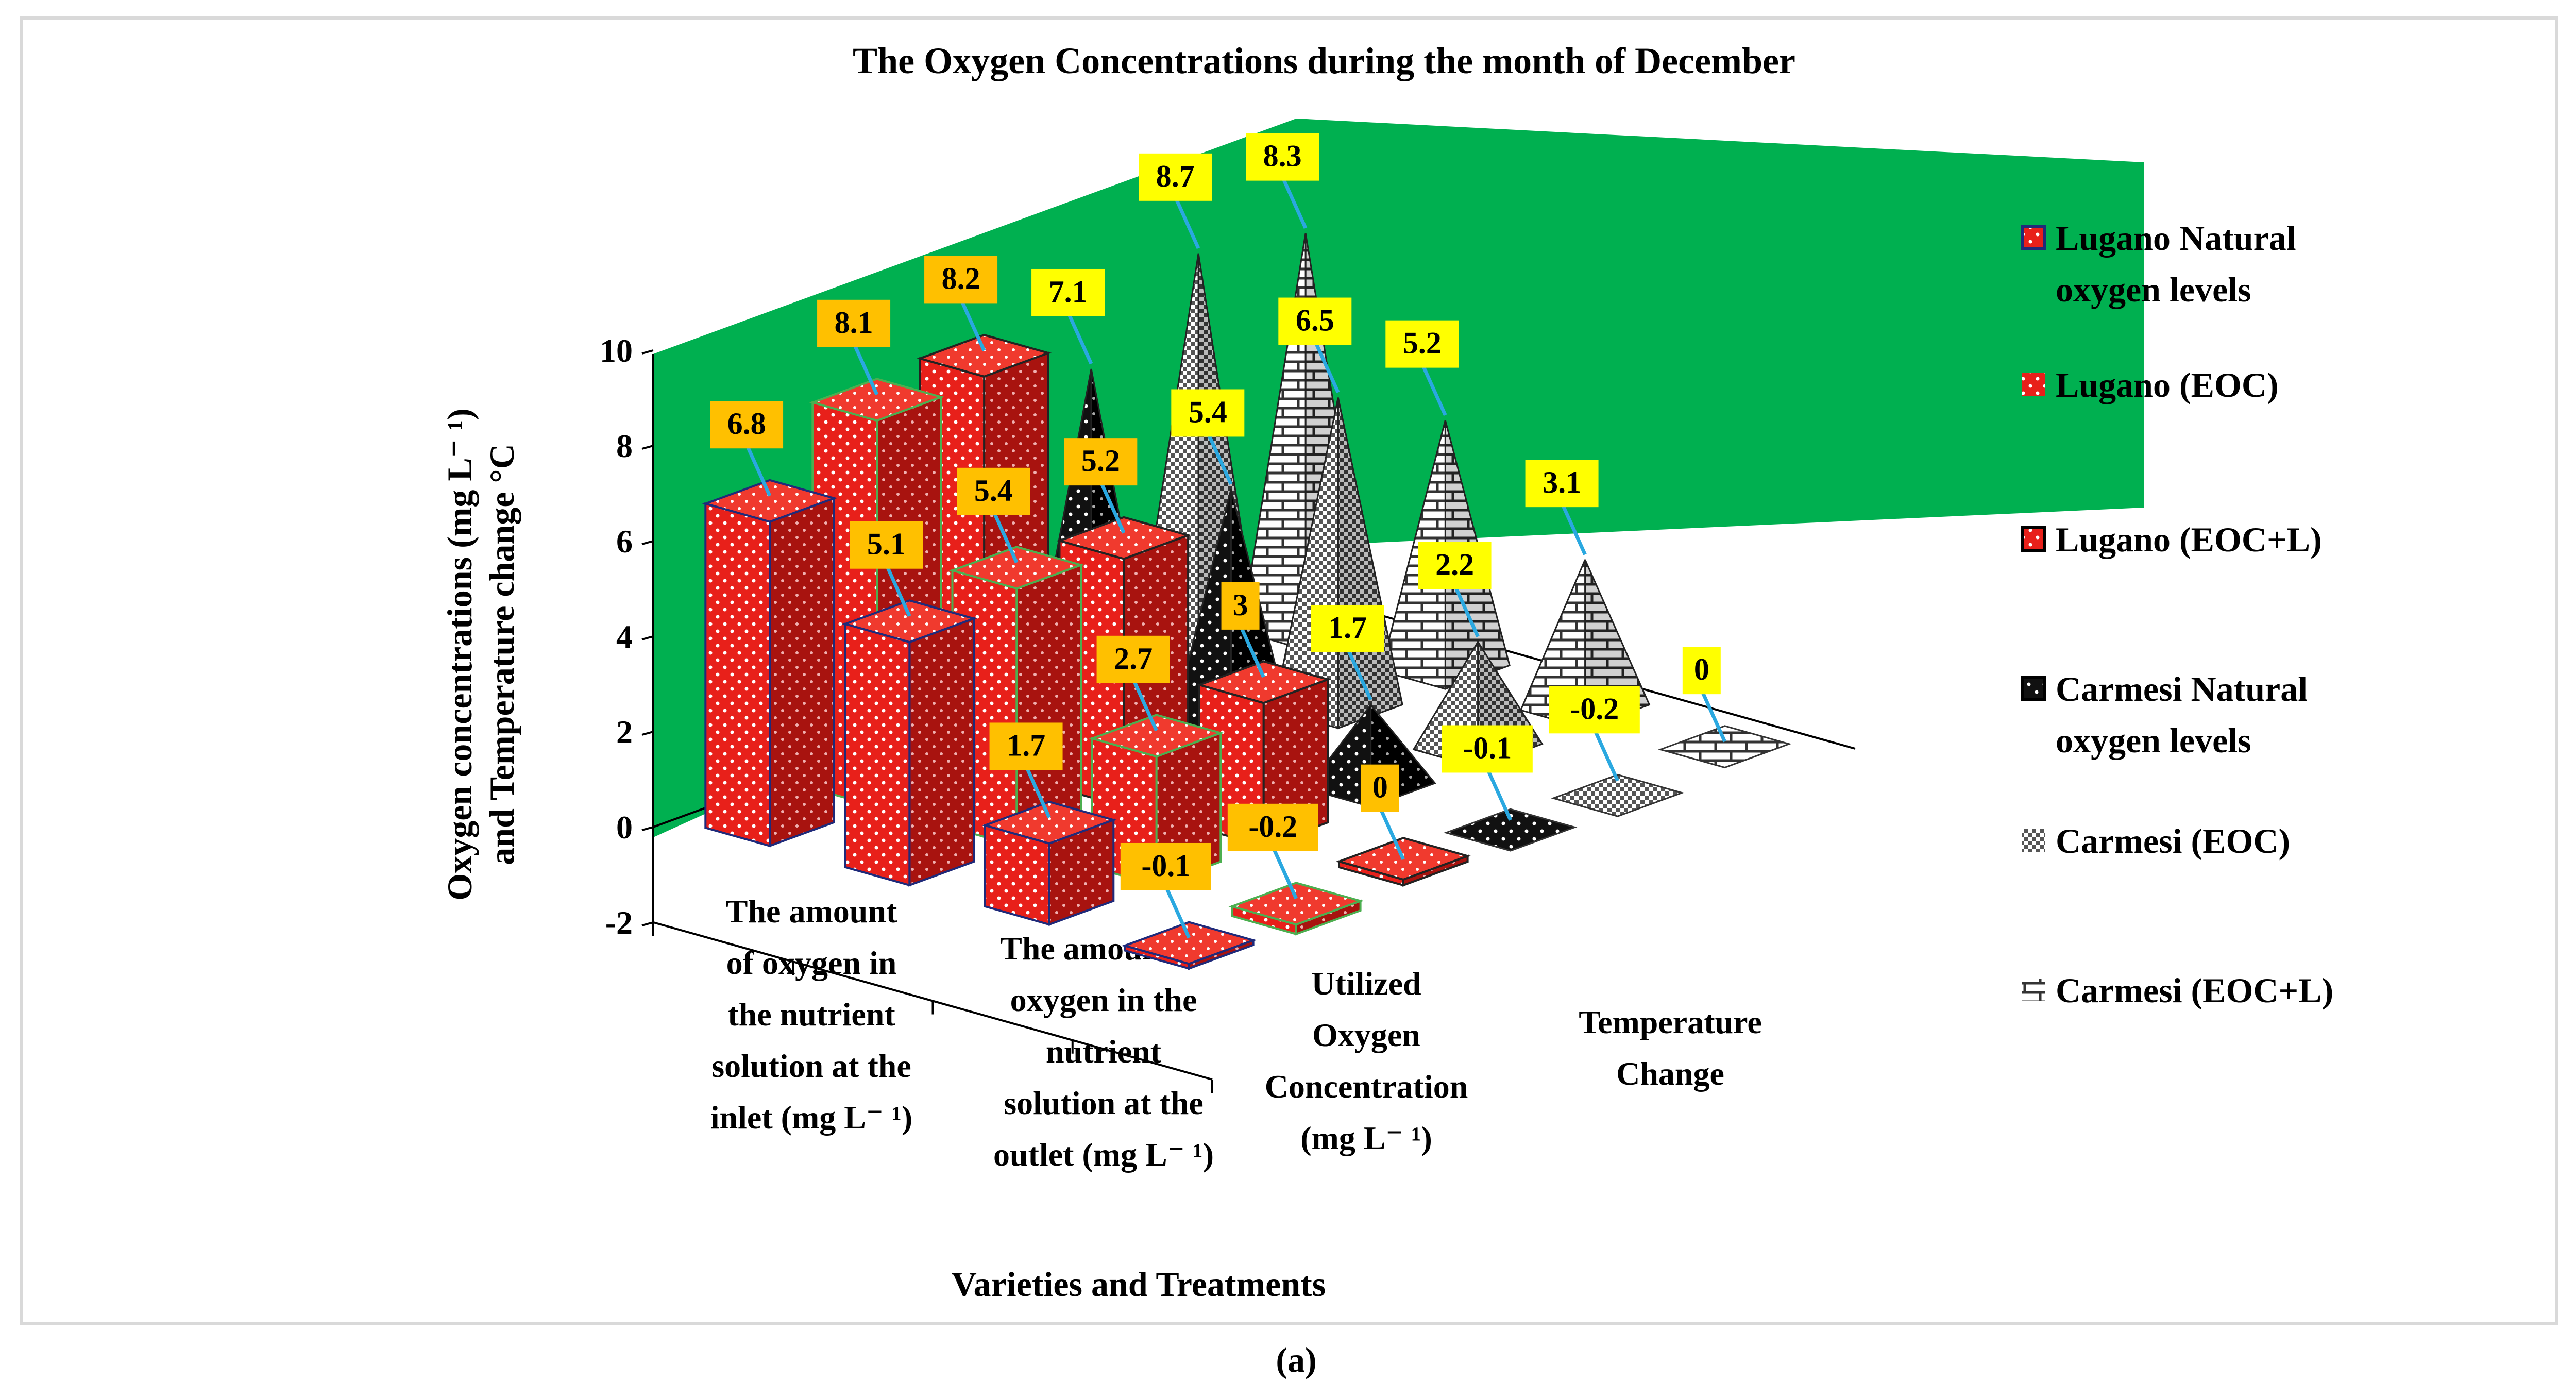 The width and height of the screenshot is (2576, 1399). I want to click on data-label: 6.5, so click(1315, 321).